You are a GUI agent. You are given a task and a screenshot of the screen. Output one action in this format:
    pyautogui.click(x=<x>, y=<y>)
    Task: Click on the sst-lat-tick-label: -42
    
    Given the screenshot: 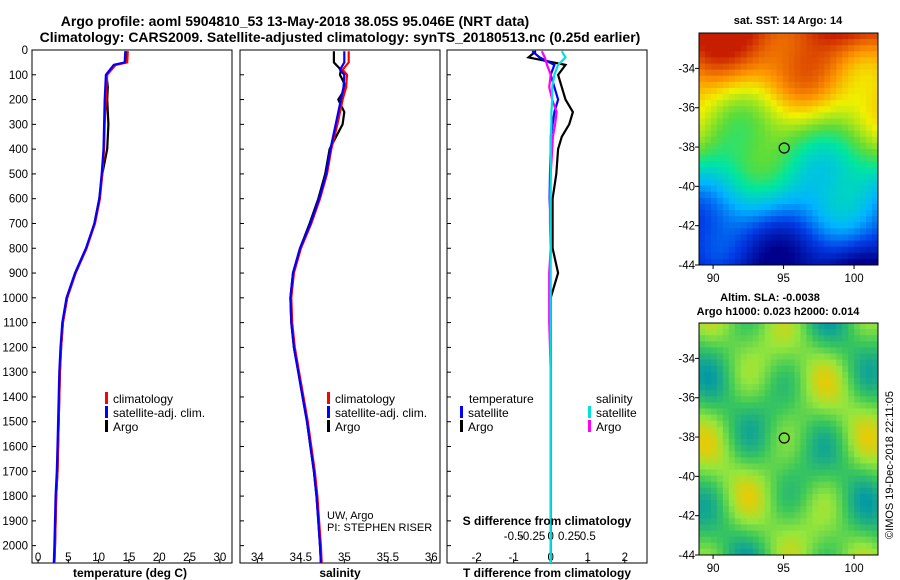 What is the action you would take?
    pyautogui.click(x=686, y=227)
    